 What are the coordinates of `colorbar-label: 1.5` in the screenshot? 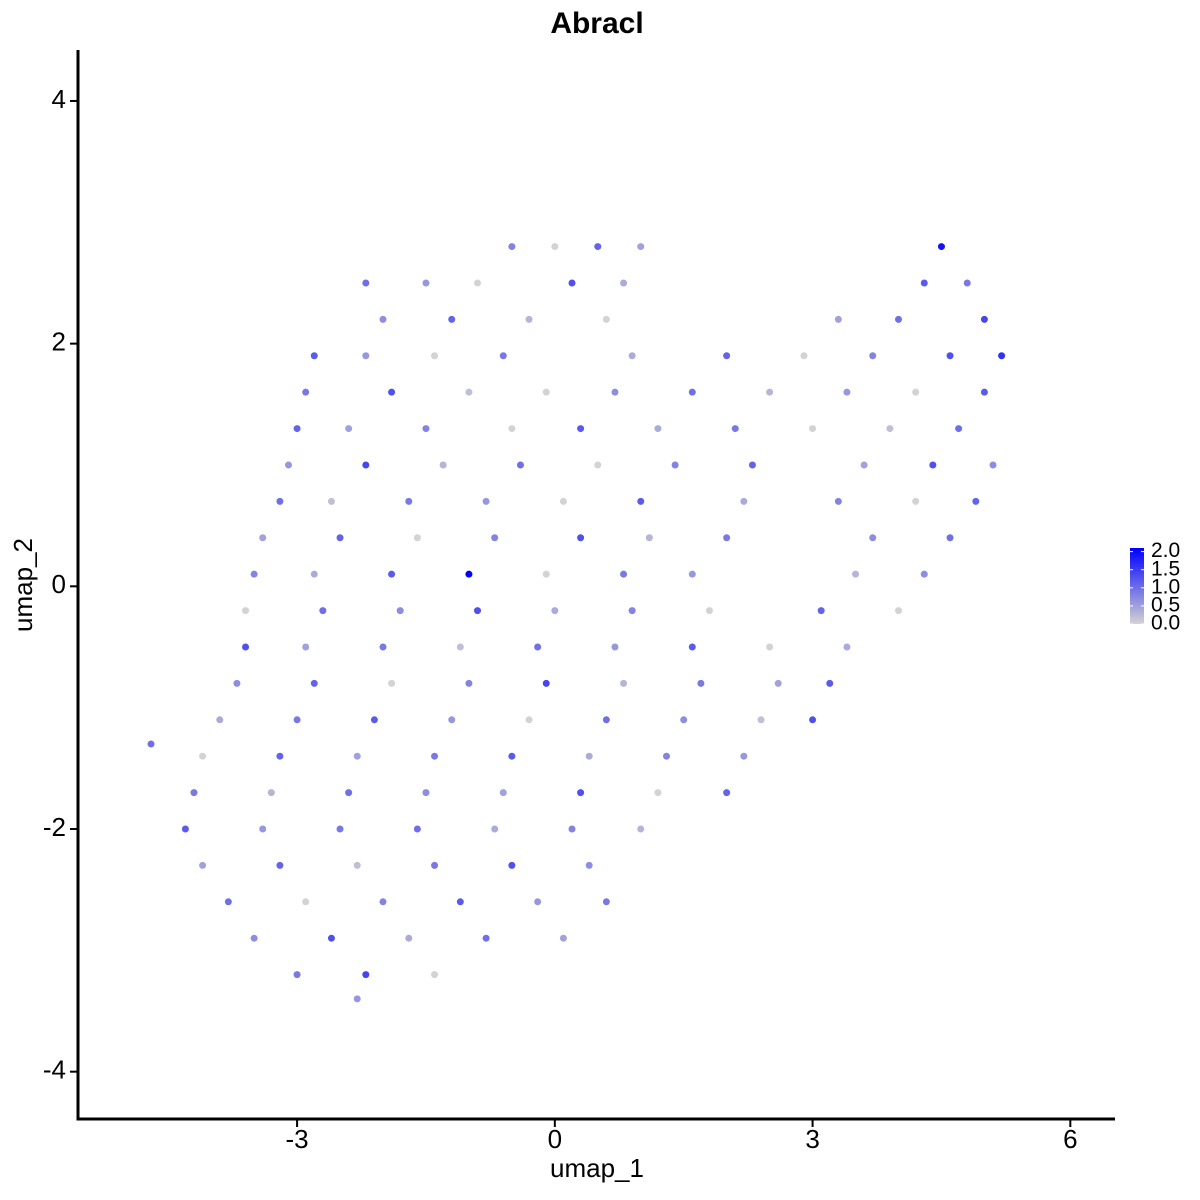 It's located at (1165, 568).